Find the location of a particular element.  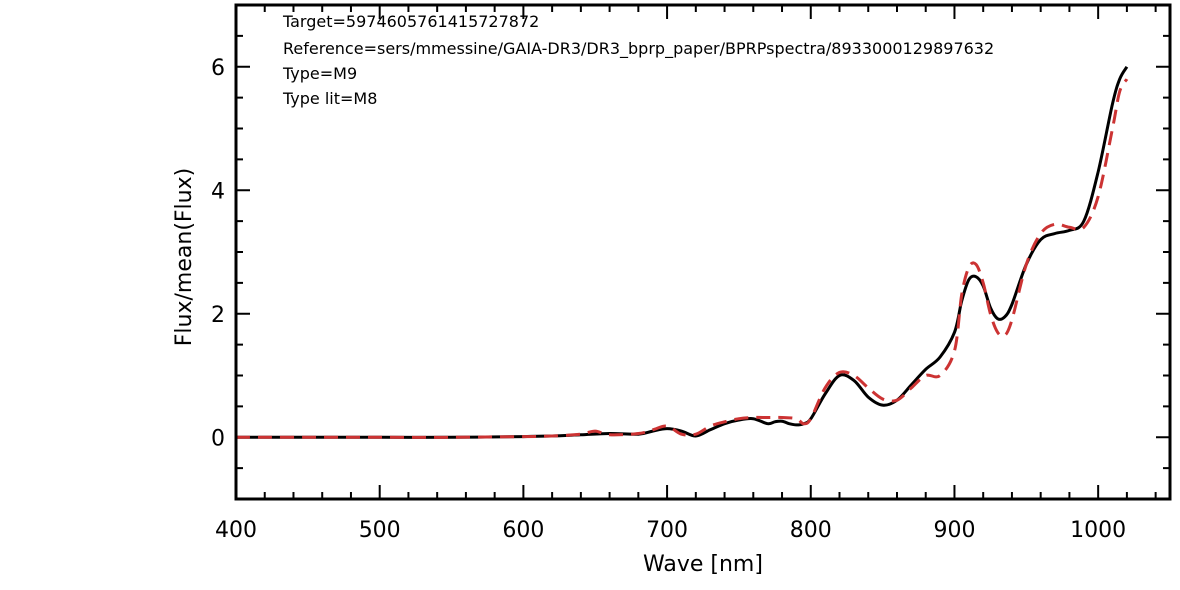

x-axis-title: Wave [nm] is located at coordinates (703, 564).